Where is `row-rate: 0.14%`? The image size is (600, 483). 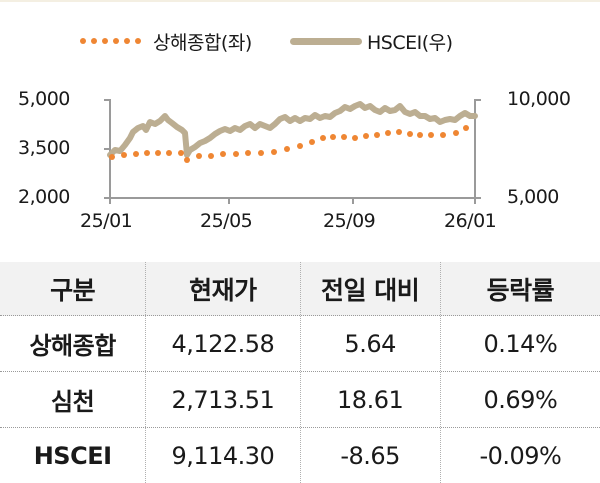
row-rate: 0.14% is located at coordinates (520, 343).